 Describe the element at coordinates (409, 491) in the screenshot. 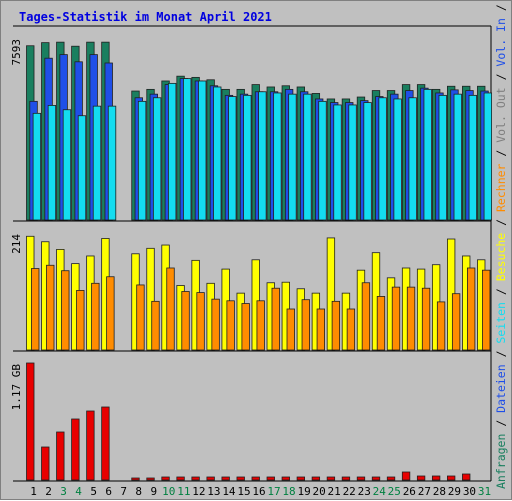

I see `x-tick-label-day-26: 26` at that location.